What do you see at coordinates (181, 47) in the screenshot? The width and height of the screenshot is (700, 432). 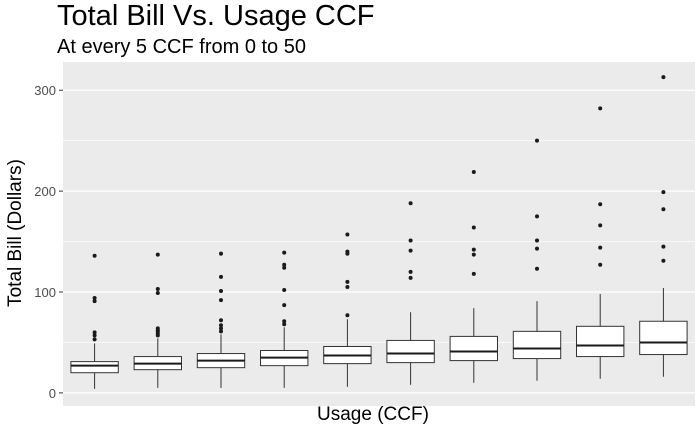 I see `chart-subtitle: At every 5 CCF from 0 to 50` at bounding box center [181, 47].